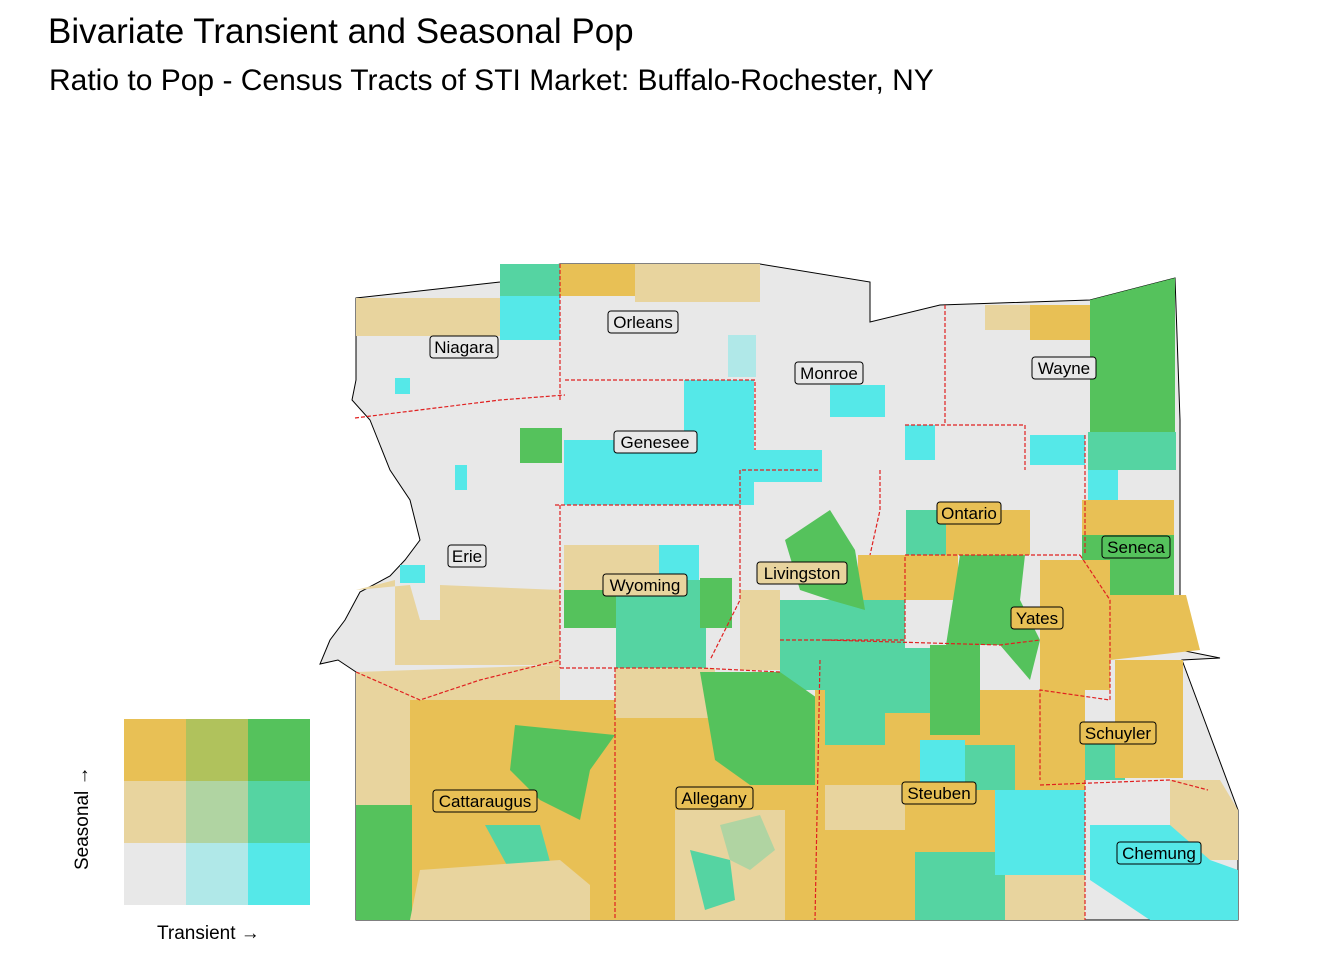  Describe the element at coordinates (341, 31) in the screenshot. I see `map-title: Bivariate Transient and Seasonal Pop` at that location.